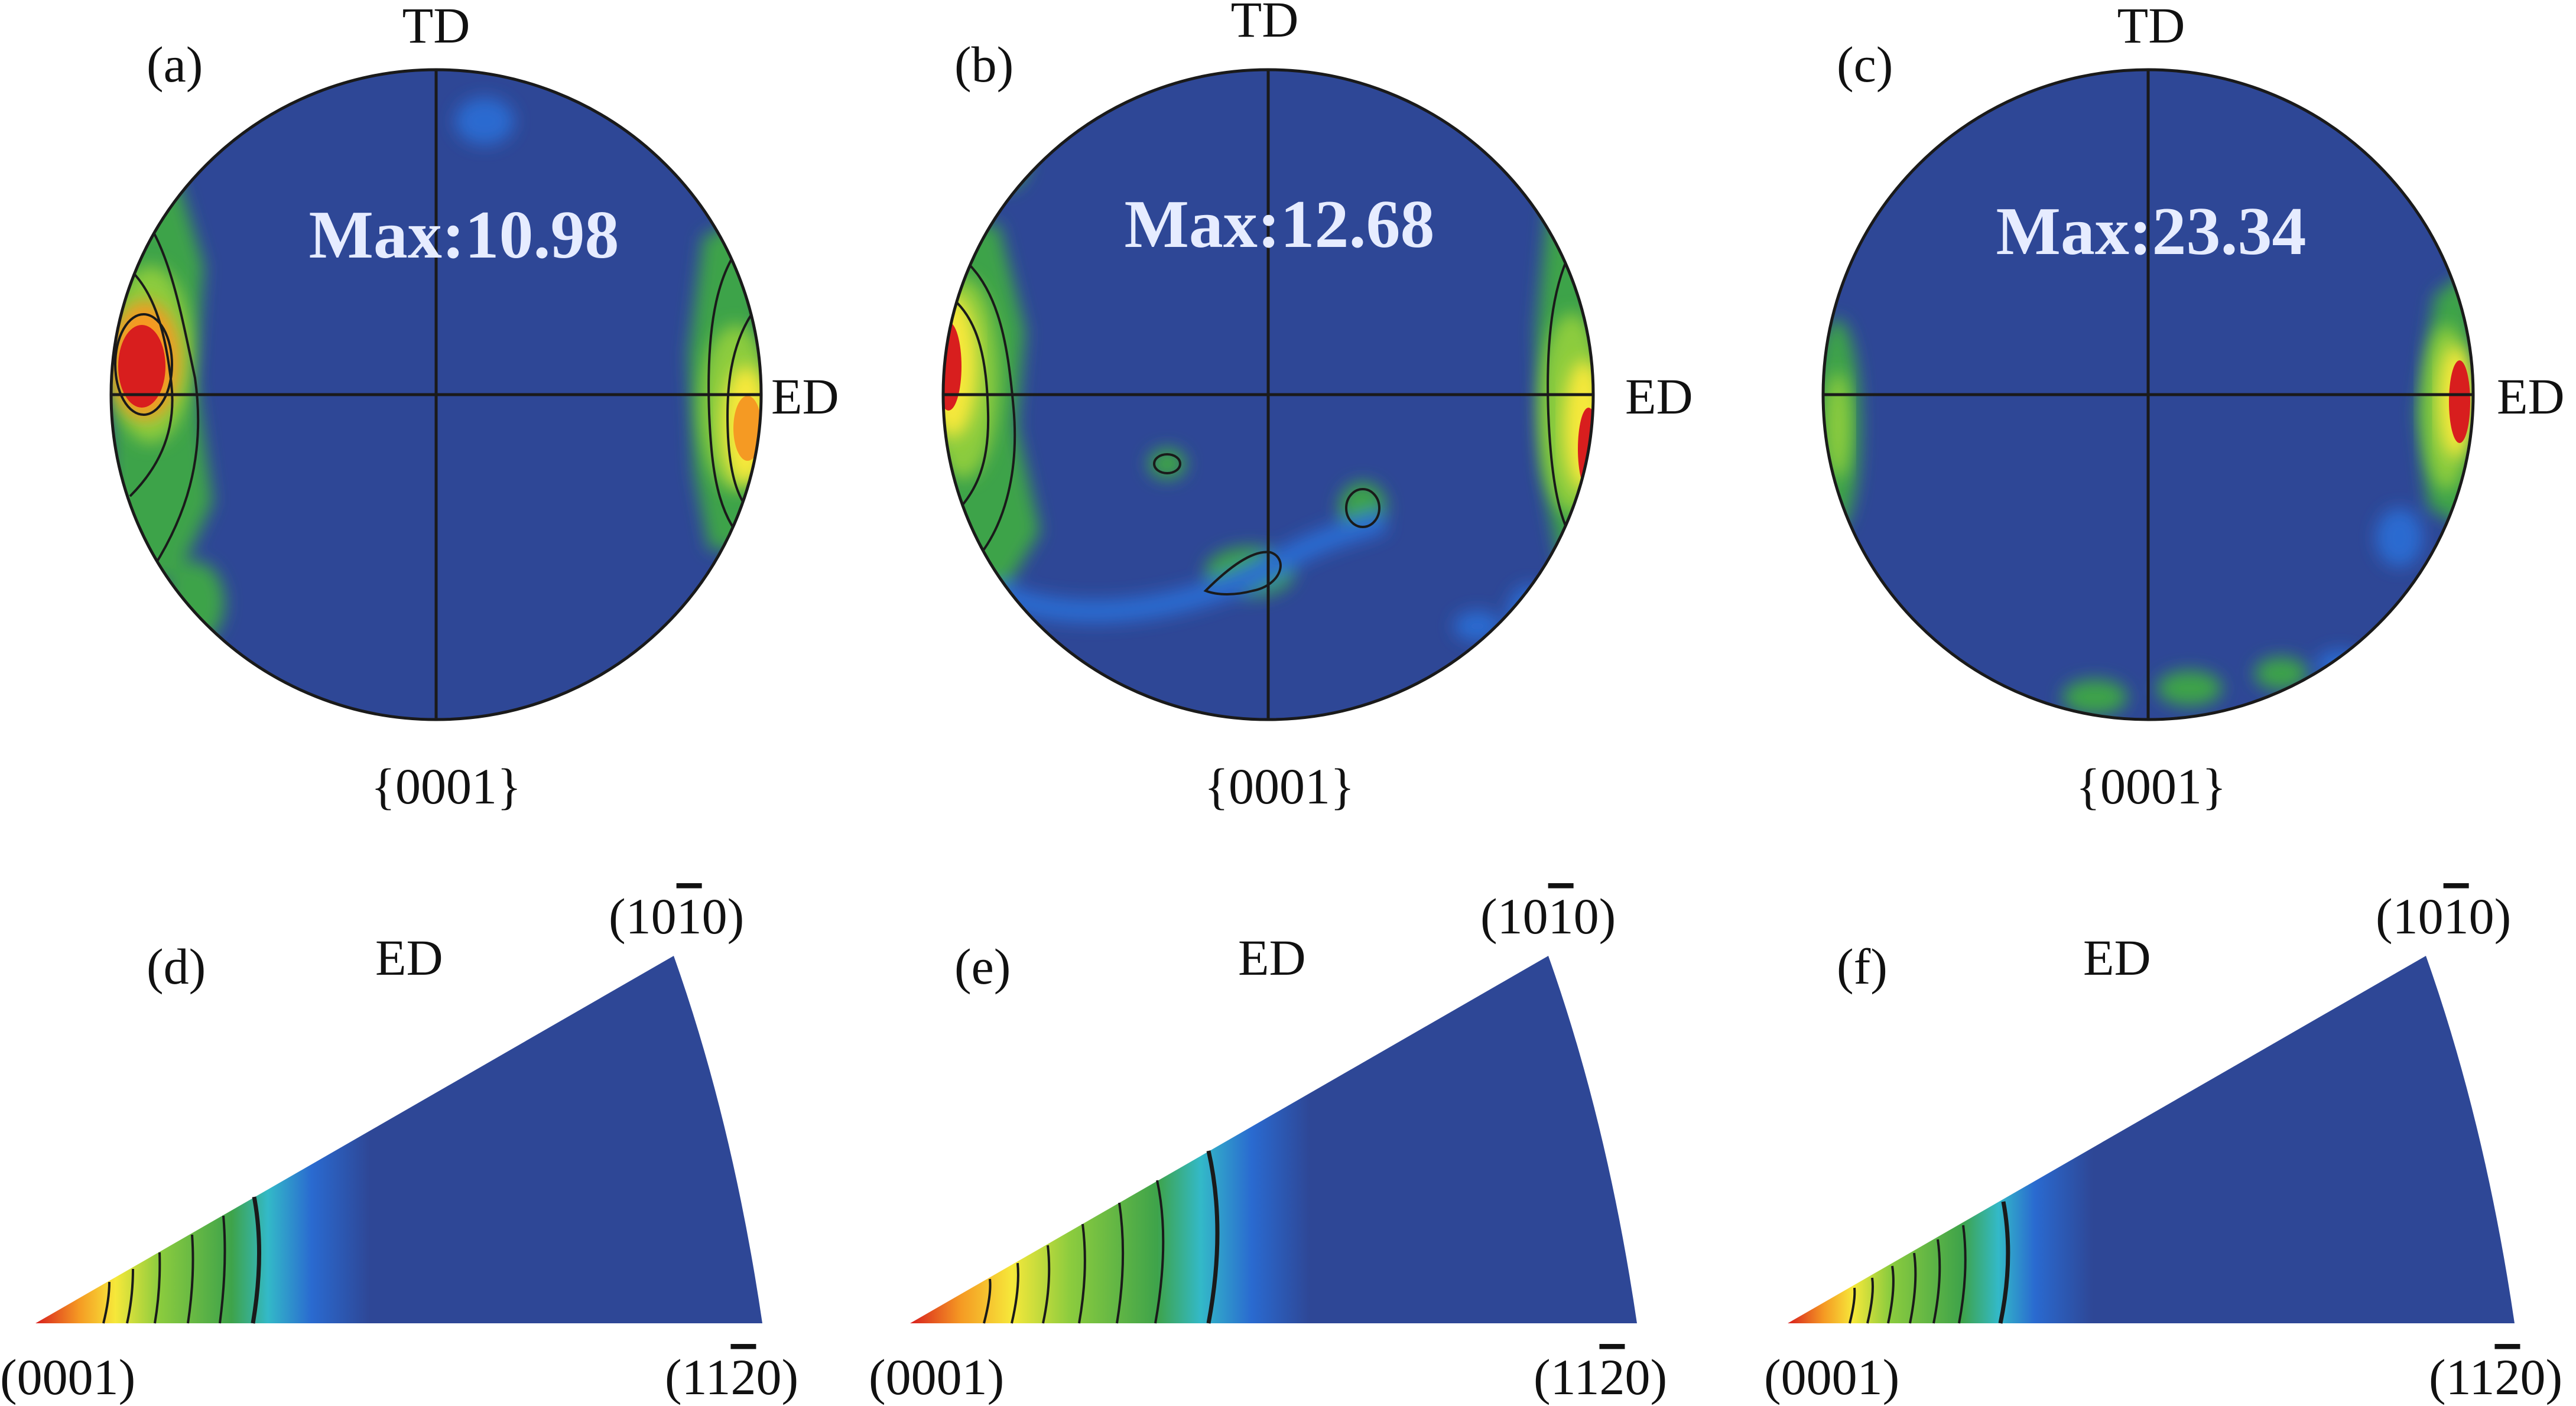 Image resolution: width=2576 pixels, height=1406 pixels. What do you see at coordinates (1659, 396) in the screenshot?
I see `ed-label-b: ED` at bounding box center [1659, 396].